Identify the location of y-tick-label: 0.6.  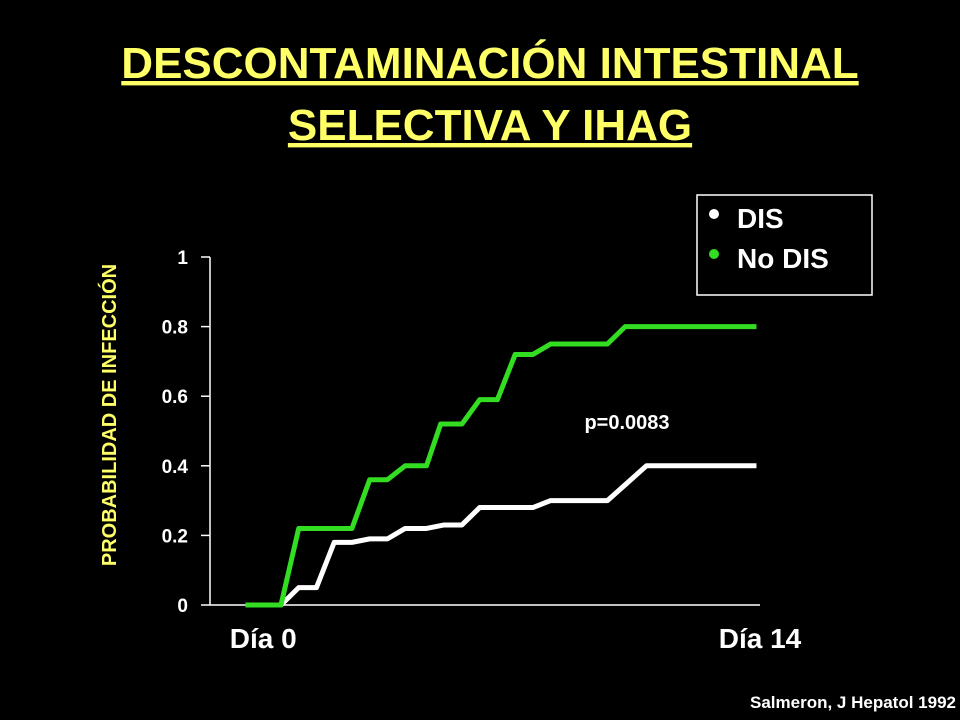
(175, 397).